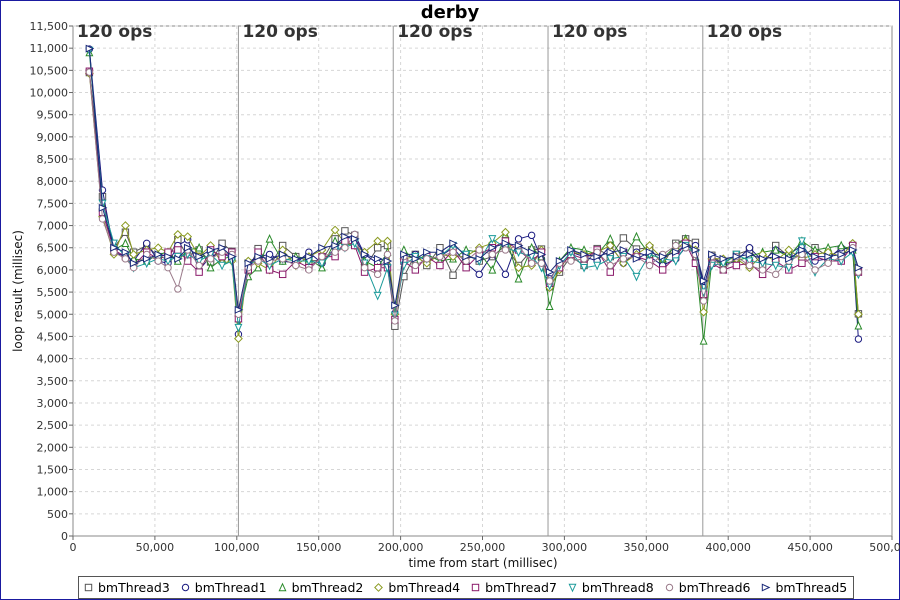 This screenshot has height=600, width=900. What do you see at coordinates (810, 547) in the screenshot?
I see `x-tick-label: 450,000` at bounding box center [810, 547].